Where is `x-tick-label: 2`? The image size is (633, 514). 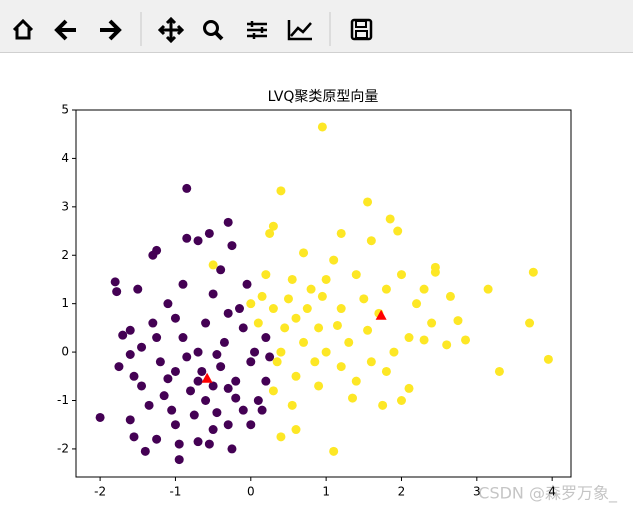
x-tick-label: 2 is located at coordinates (402, 492).